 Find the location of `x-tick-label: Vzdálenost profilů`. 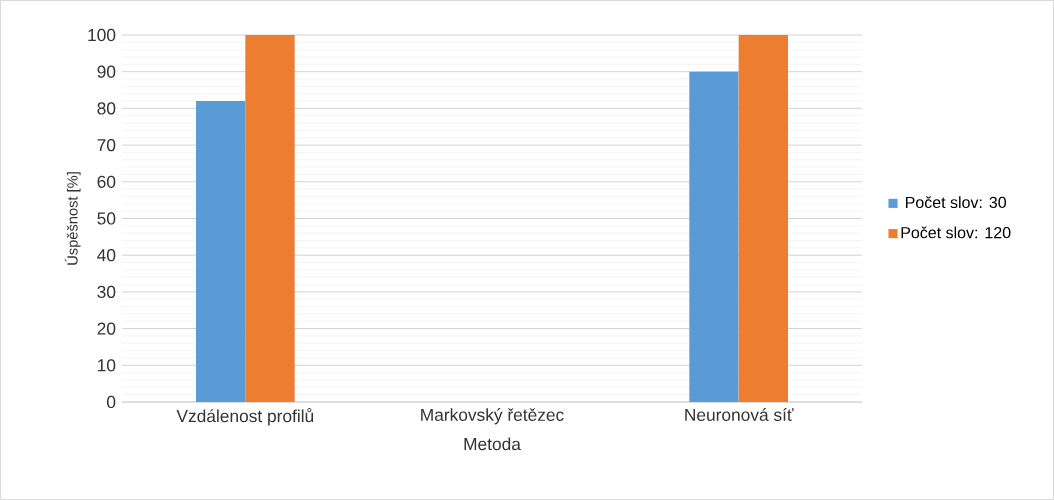

x-tick-label: Vzdálenost profilů is located at coordinates (245, 417).